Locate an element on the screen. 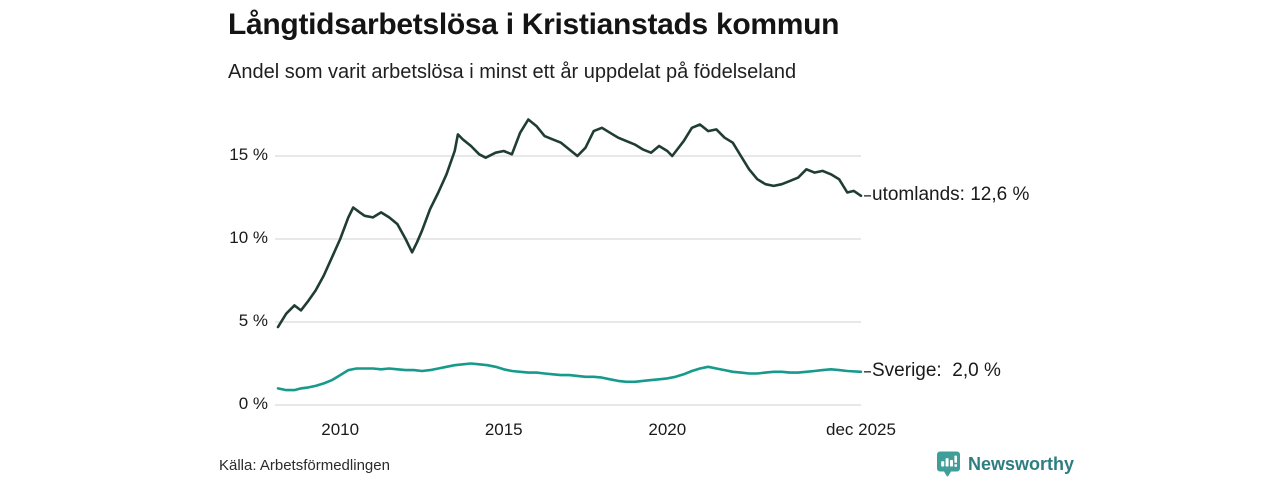  newsworthy-wordmark: Newsworthy is located at coordinates (1021, 463).